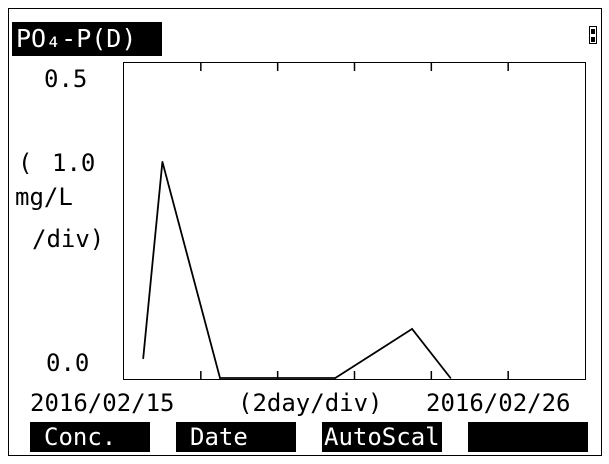 Image resolution: width=609 pixels, height=464 pixels. I want to click on y-bottom-label: 0.0, so click(68, 363).